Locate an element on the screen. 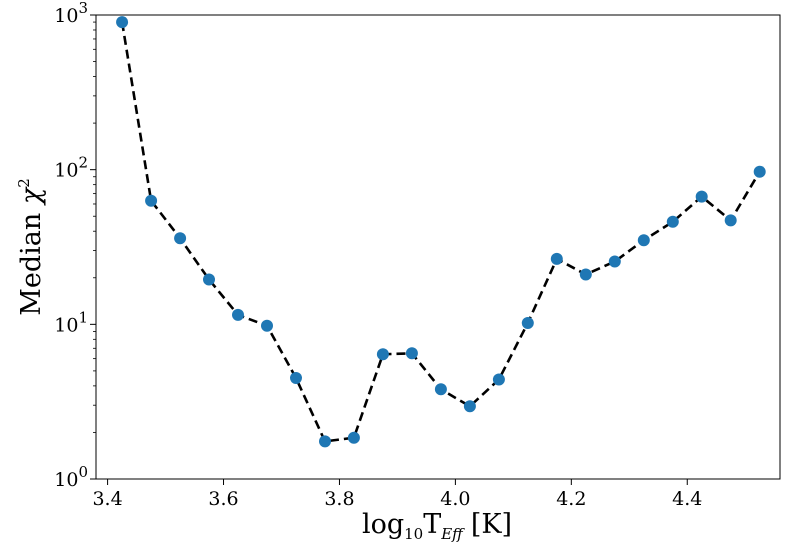 This screenshot has width=789, height=552. x-axis-label: log10TEff [K] is located at coordinates (437, 526).